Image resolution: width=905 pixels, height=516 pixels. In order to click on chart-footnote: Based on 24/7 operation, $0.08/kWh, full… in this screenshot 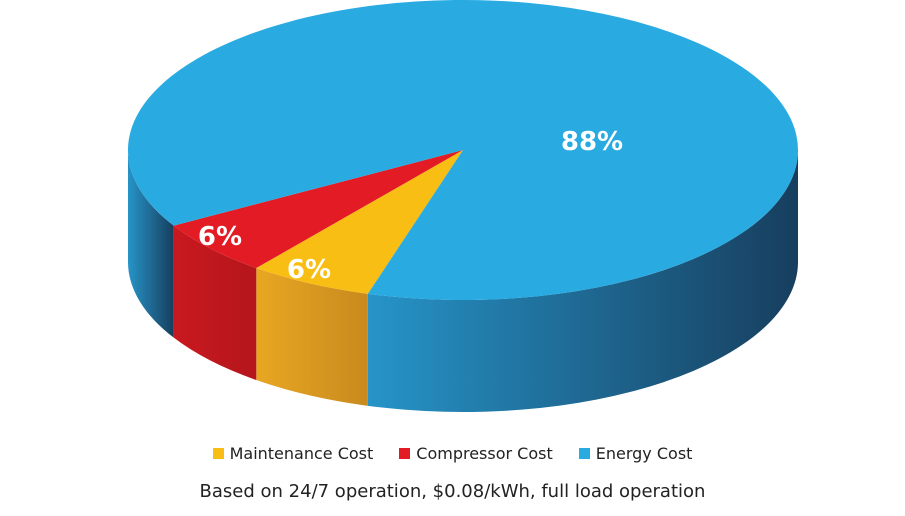, I will do `click(452, 491)`.